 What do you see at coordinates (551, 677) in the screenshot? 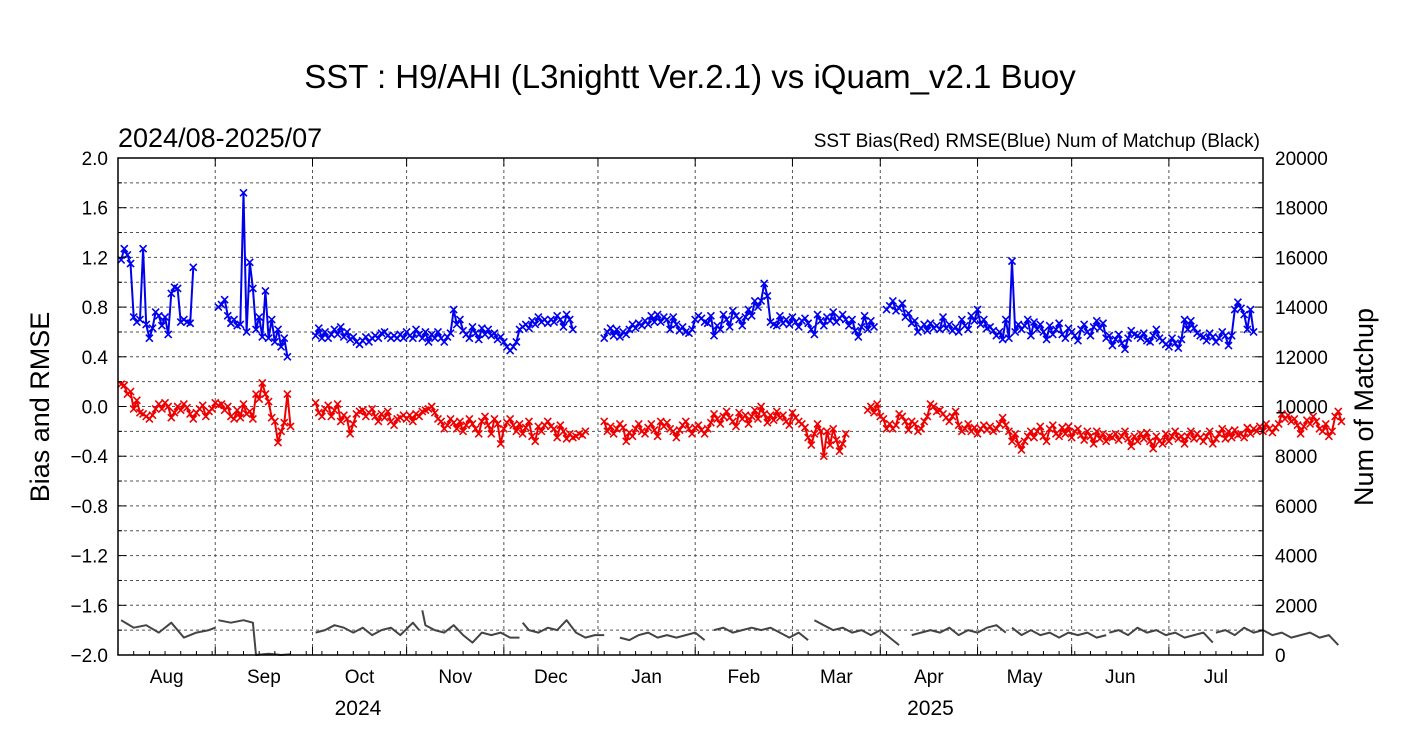
I see `x-month-label: Dec` at bounding box center [551, 677].